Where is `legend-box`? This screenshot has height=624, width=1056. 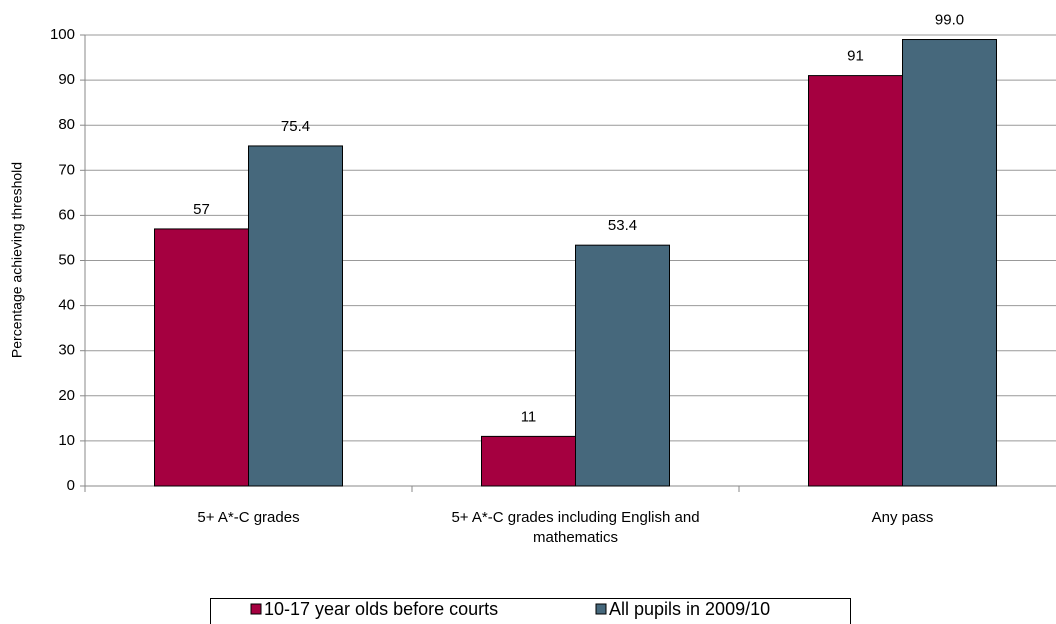
legend-box is located at coordinates (530, 611).